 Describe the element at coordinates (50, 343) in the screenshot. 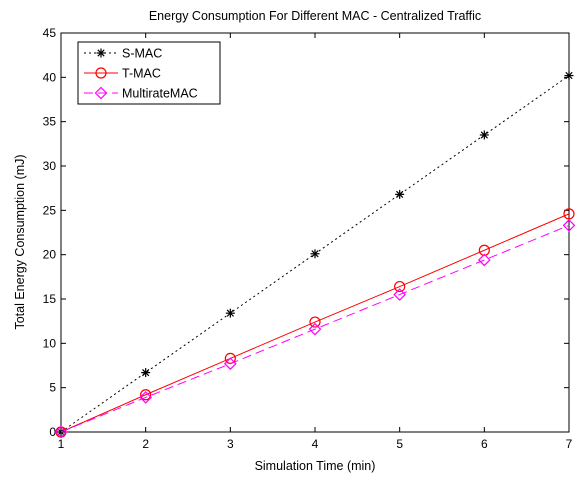

I see `y-tick-label: 10` at that location.